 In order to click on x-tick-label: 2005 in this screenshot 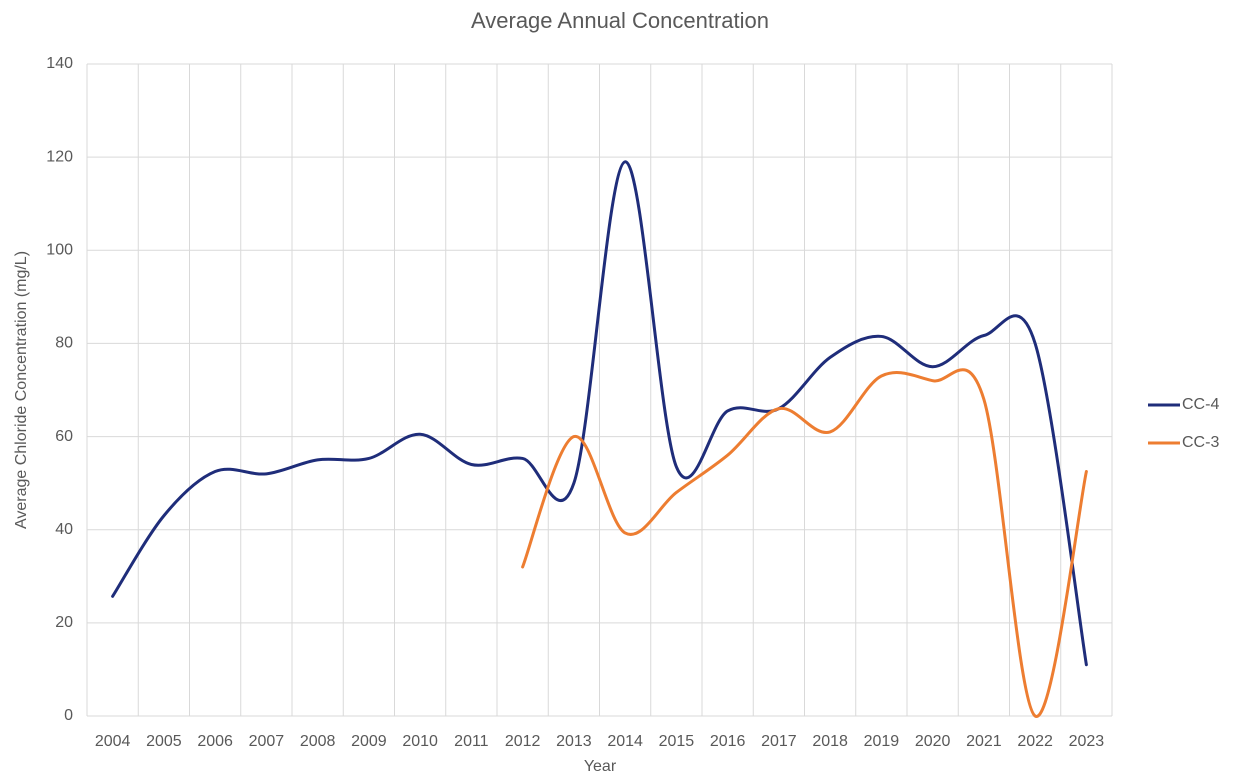, I will do `click(164, 741)`.